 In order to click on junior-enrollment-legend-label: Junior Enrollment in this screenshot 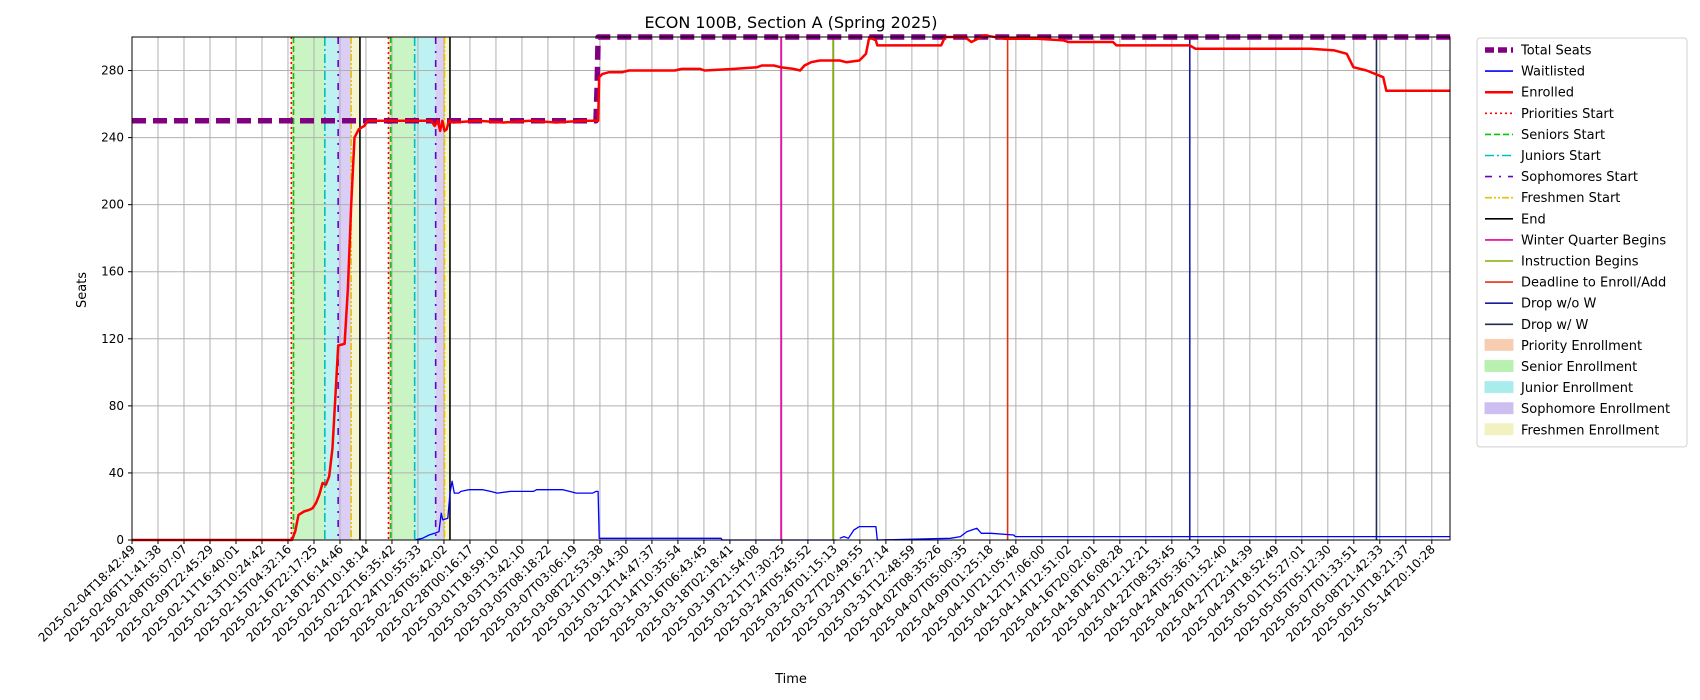, I will do `click(1576, 388)`.